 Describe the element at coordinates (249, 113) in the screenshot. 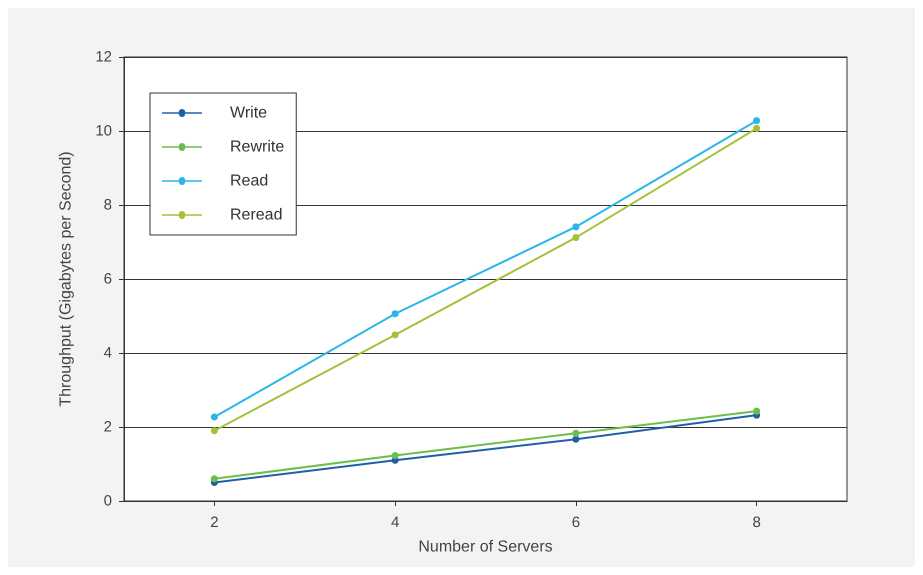

I see `legend-label: Write` at that location.